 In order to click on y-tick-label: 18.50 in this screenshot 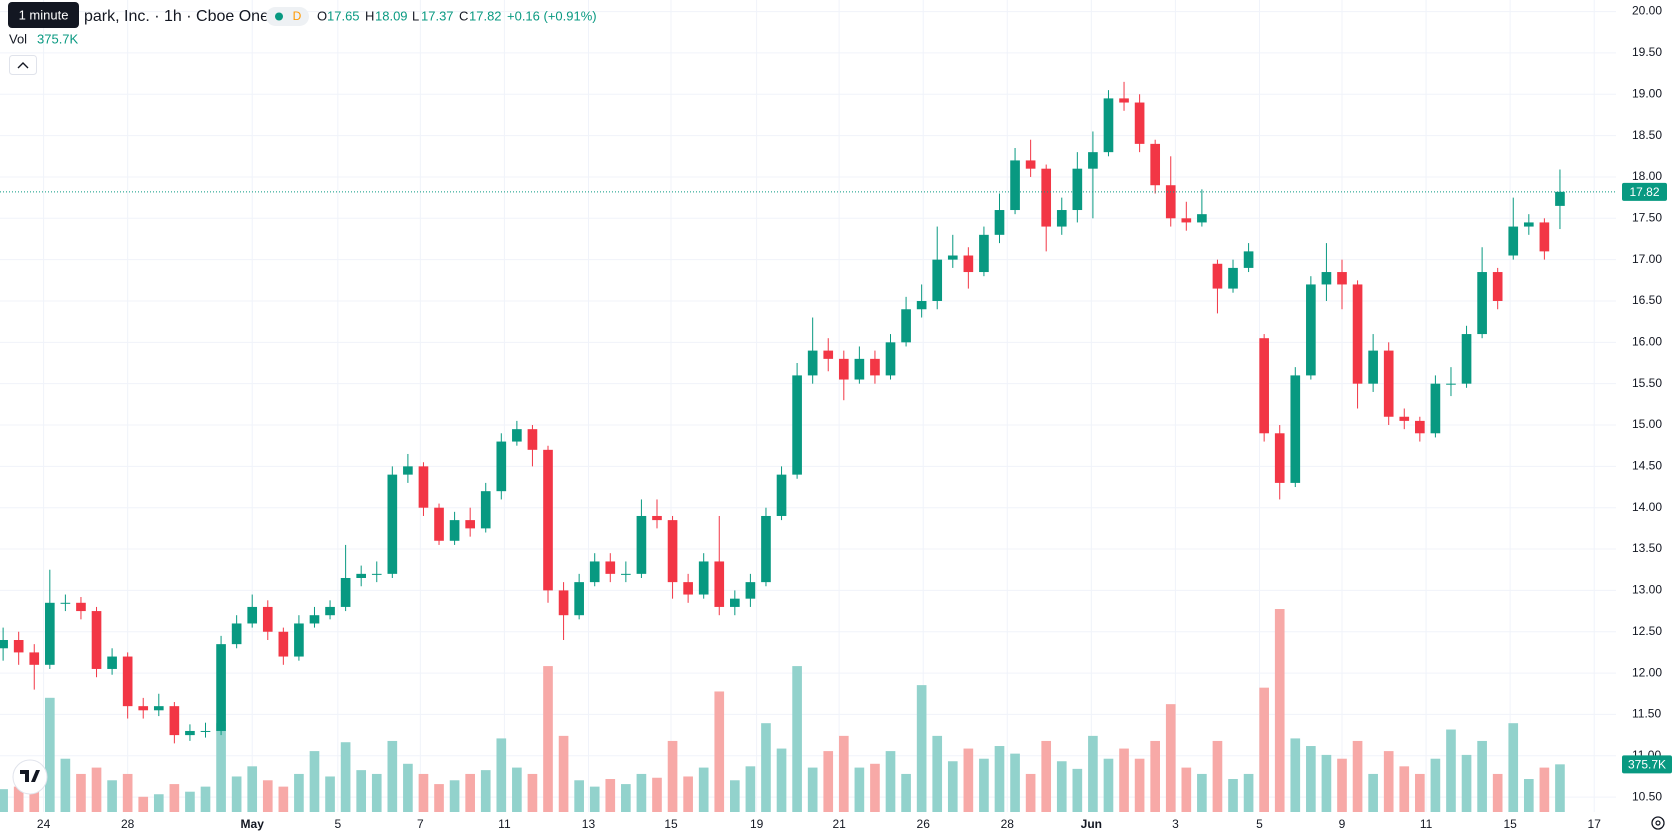, I will do `click(1647, 135)`.